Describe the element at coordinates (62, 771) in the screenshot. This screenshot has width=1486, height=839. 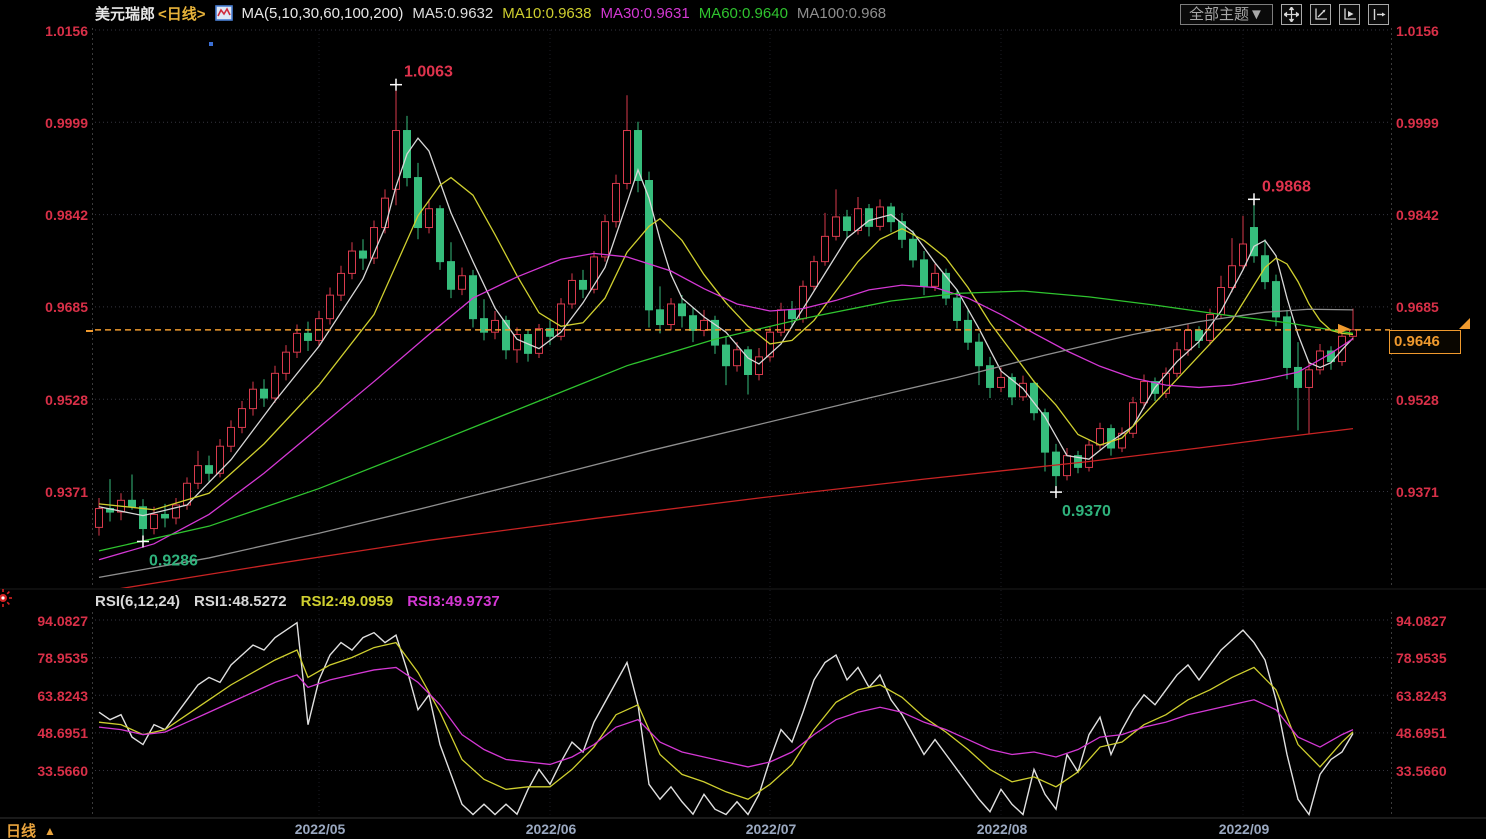
I see `rsi-axis-label-left: 33.5660` at that location.